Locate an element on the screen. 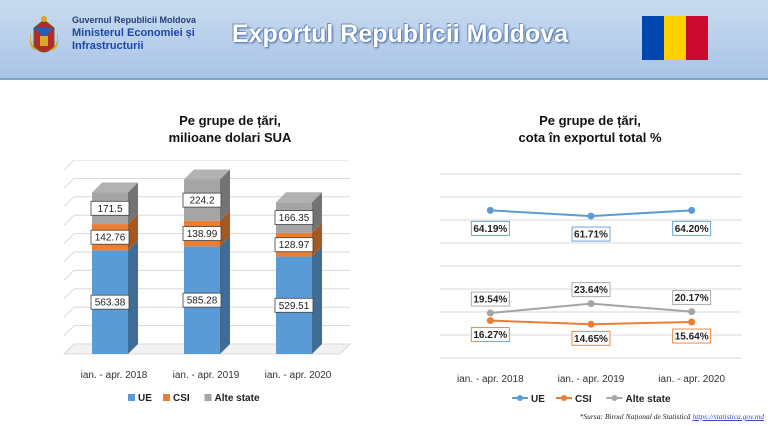 The image size is (768, 426). bar-value-label: 563.38 is located at coordinates (110, 303).